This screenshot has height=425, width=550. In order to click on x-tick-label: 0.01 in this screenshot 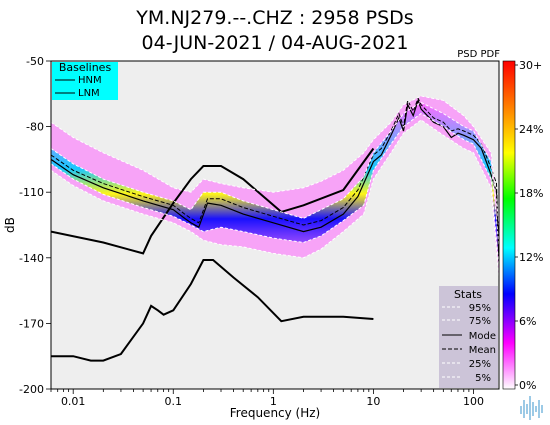, I will do `click(73, 401)`.